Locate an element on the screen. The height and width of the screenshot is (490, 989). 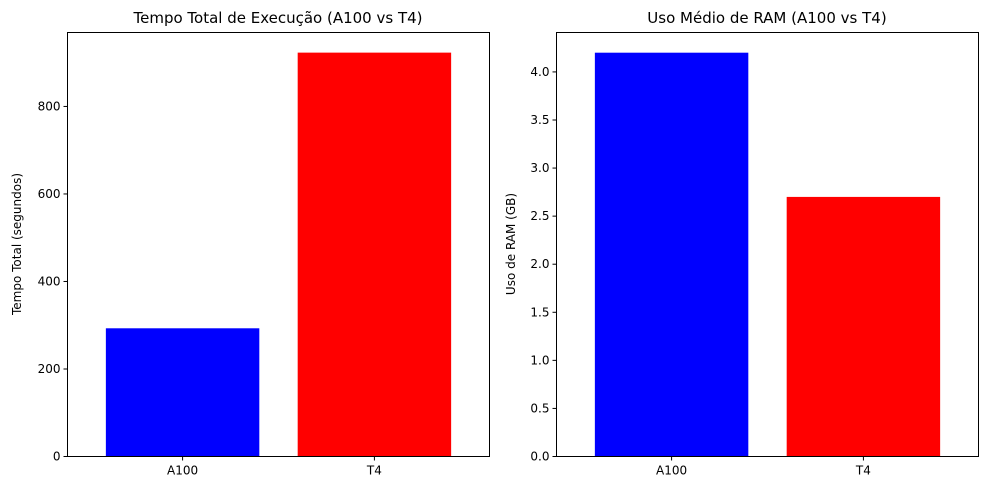
y-tick-label: 600 is located at coordinates (49, 194).